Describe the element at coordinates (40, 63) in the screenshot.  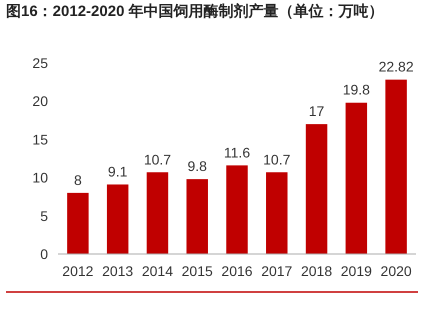
I see `y-tick-label: 25` at that location.